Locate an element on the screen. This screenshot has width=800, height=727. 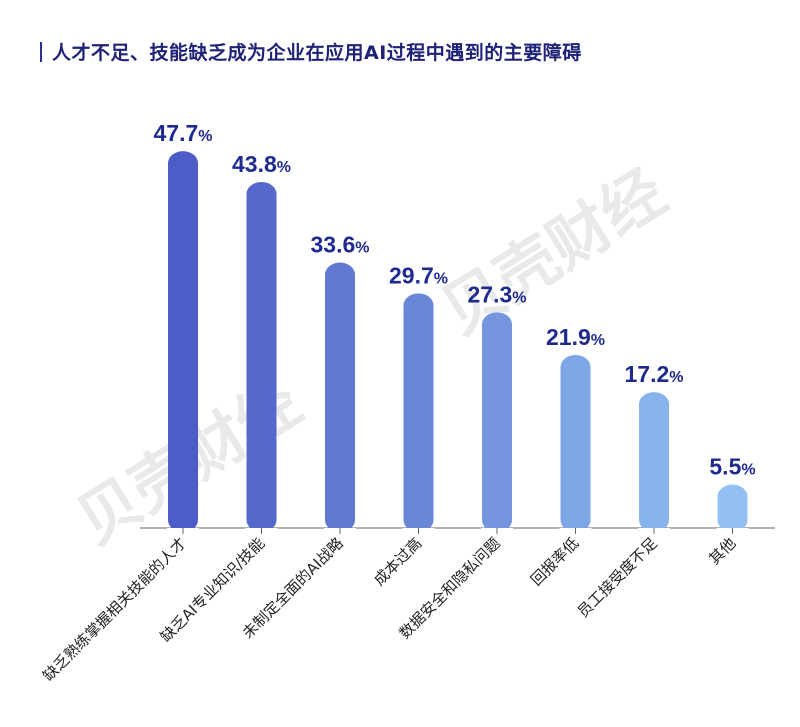
category-label: 回报率低 is located at coordinates (554, 561).